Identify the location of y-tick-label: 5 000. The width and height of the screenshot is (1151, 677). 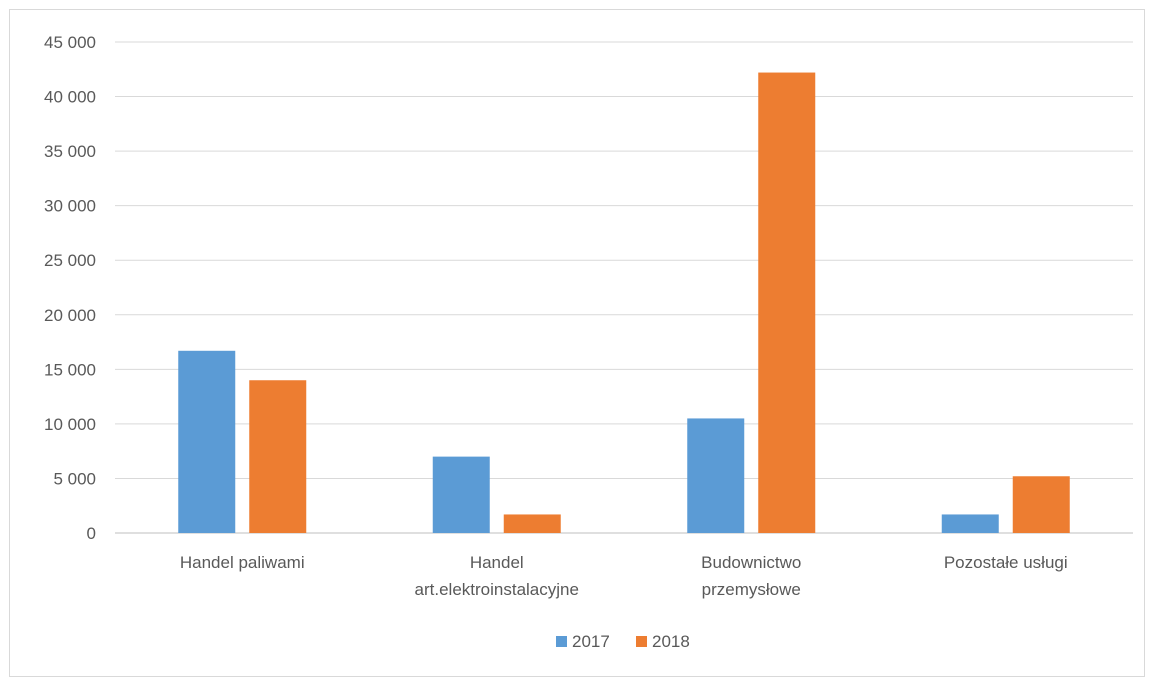
(74, 478).